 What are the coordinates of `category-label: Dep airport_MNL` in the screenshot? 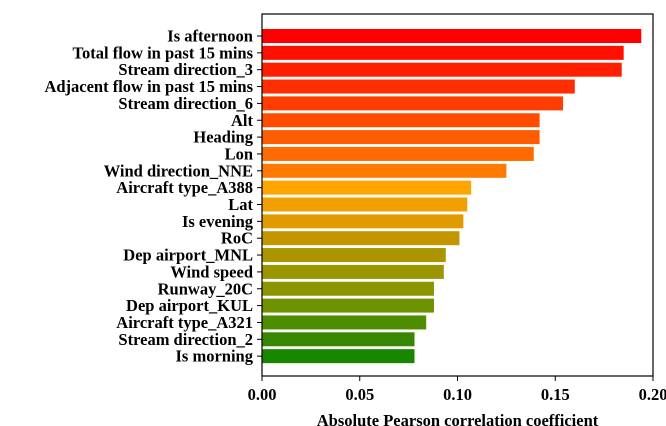 It's located at (188, 255).